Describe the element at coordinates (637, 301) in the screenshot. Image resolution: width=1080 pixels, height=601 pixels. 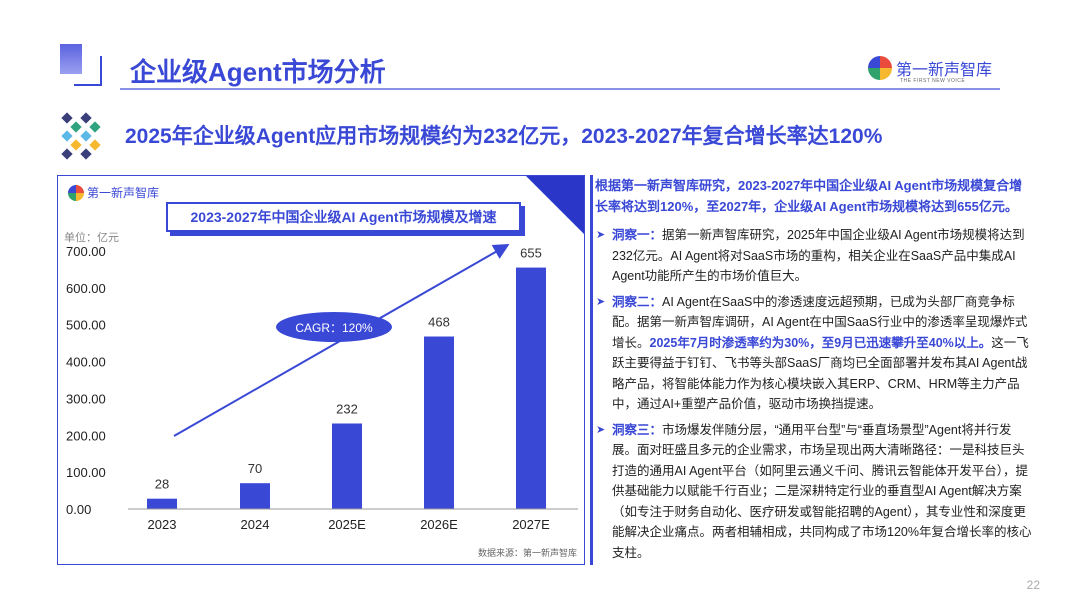
I see `insight-label: 洞察二：` at that location.